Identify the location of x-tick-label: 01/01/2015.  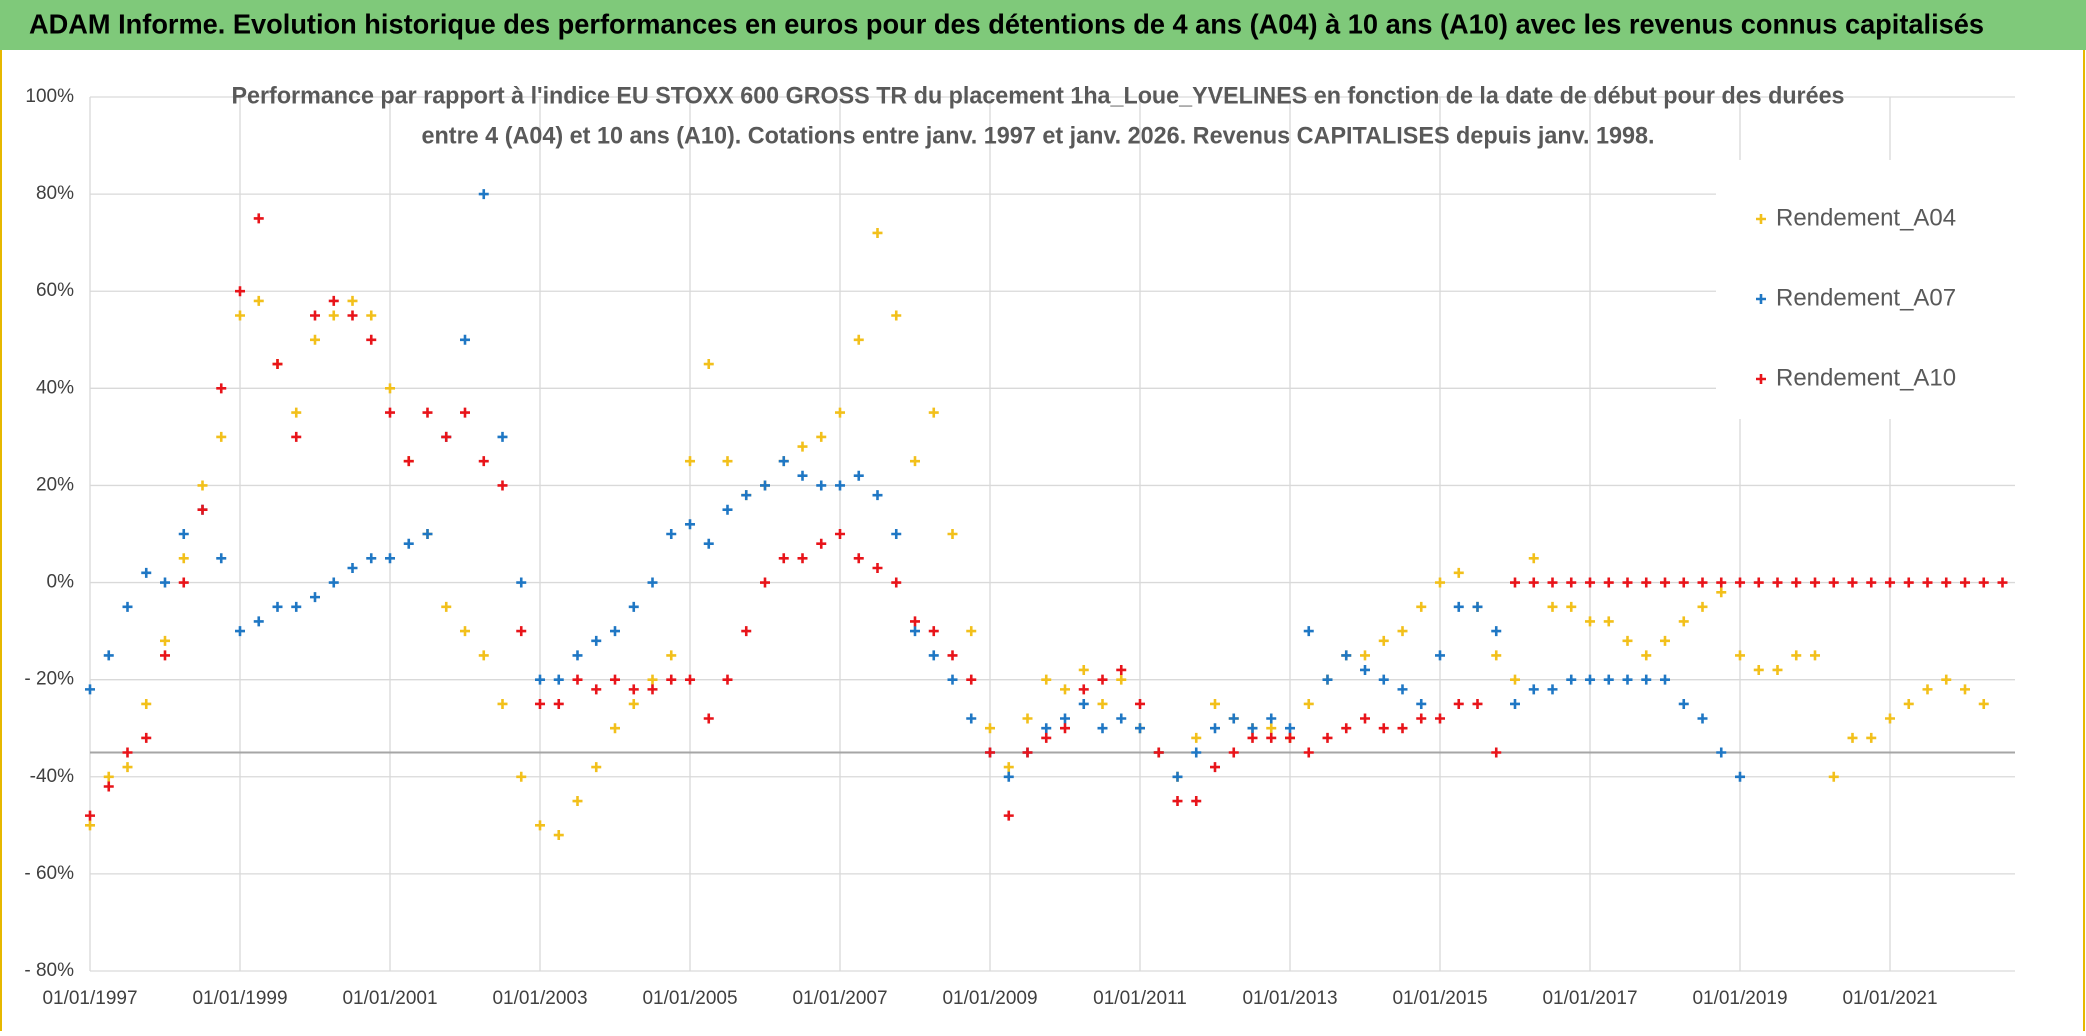
(1439, 998).